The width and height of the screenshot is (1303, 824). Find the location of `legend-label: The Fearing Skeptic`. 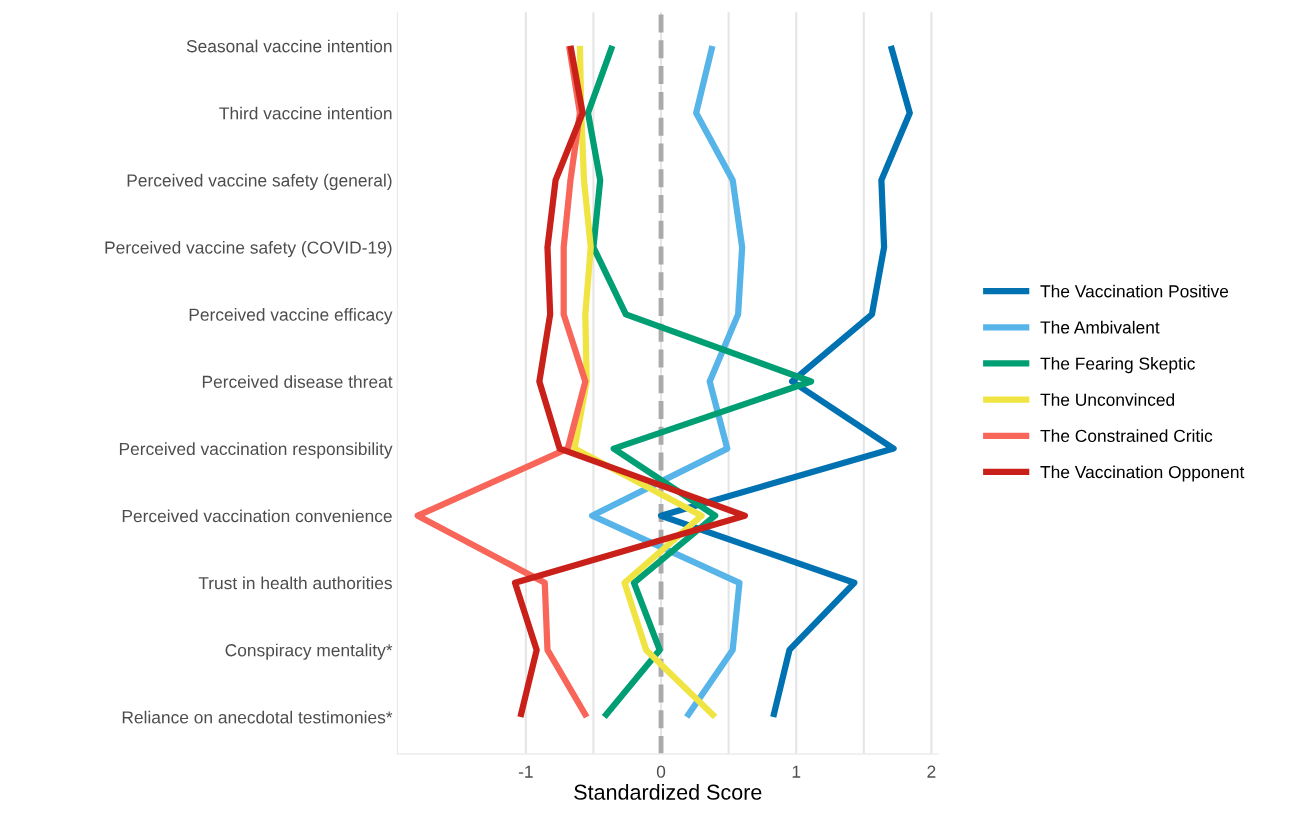

legend-label: The Fearing Skeptic is located at coordinates (1117, 365).